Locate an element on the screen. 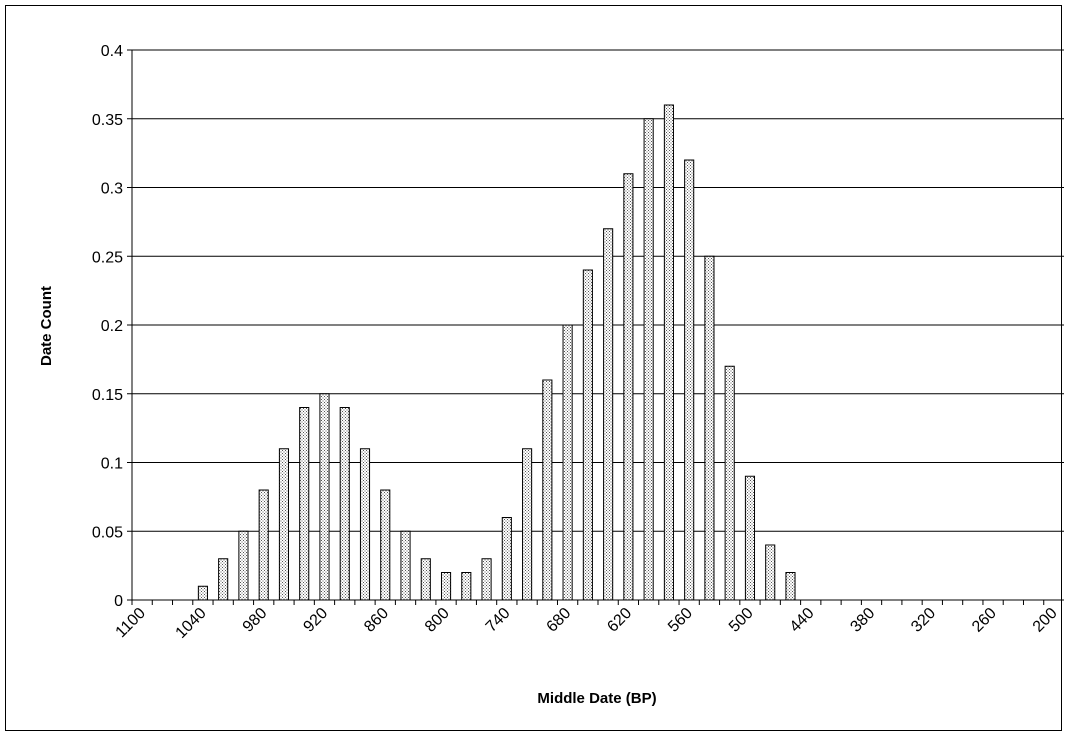 The width and height of the screenshot is (1067, 741). y-tick-label: 0.25 is located at coordinates (107, 257).